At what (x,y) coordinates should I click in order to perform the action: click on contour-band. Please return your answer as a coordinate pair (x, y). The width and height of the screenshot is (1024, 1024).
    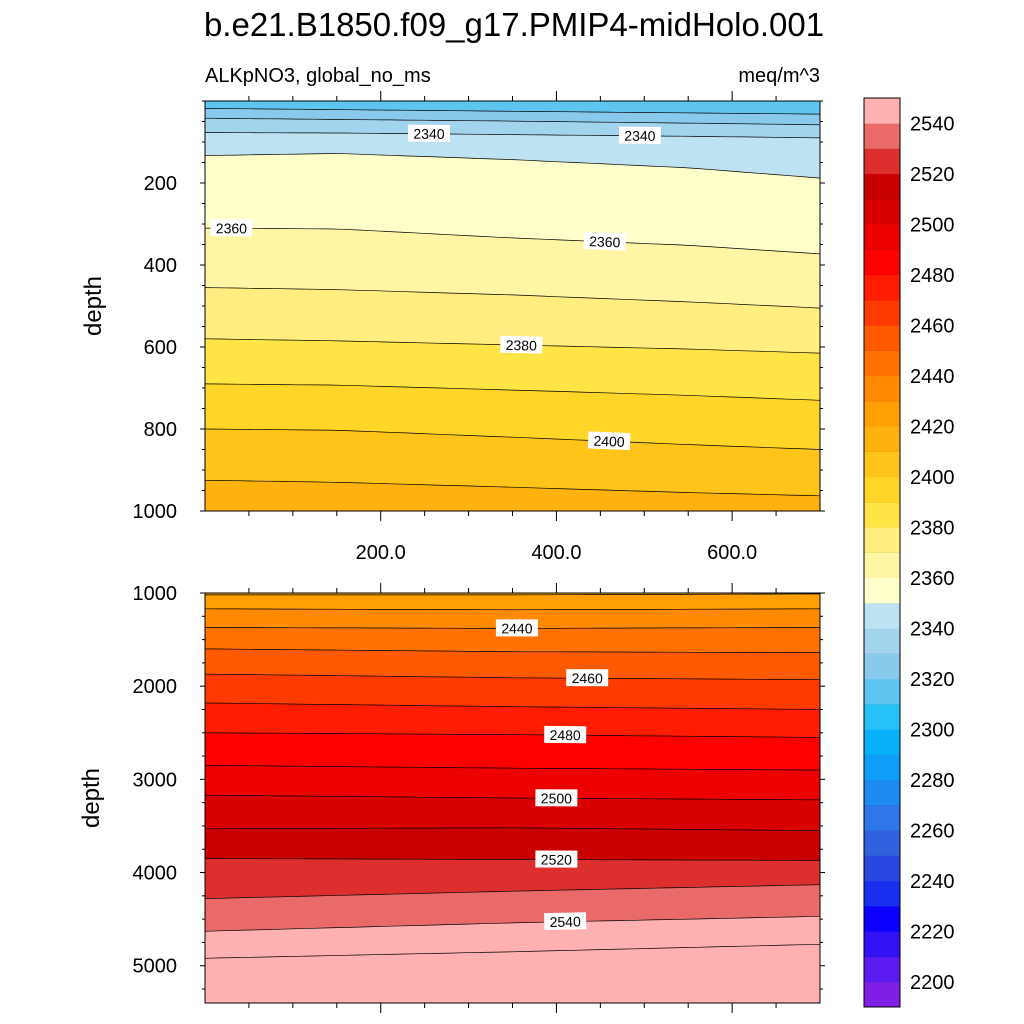
    Looking at the image, I should click on (512, 812).